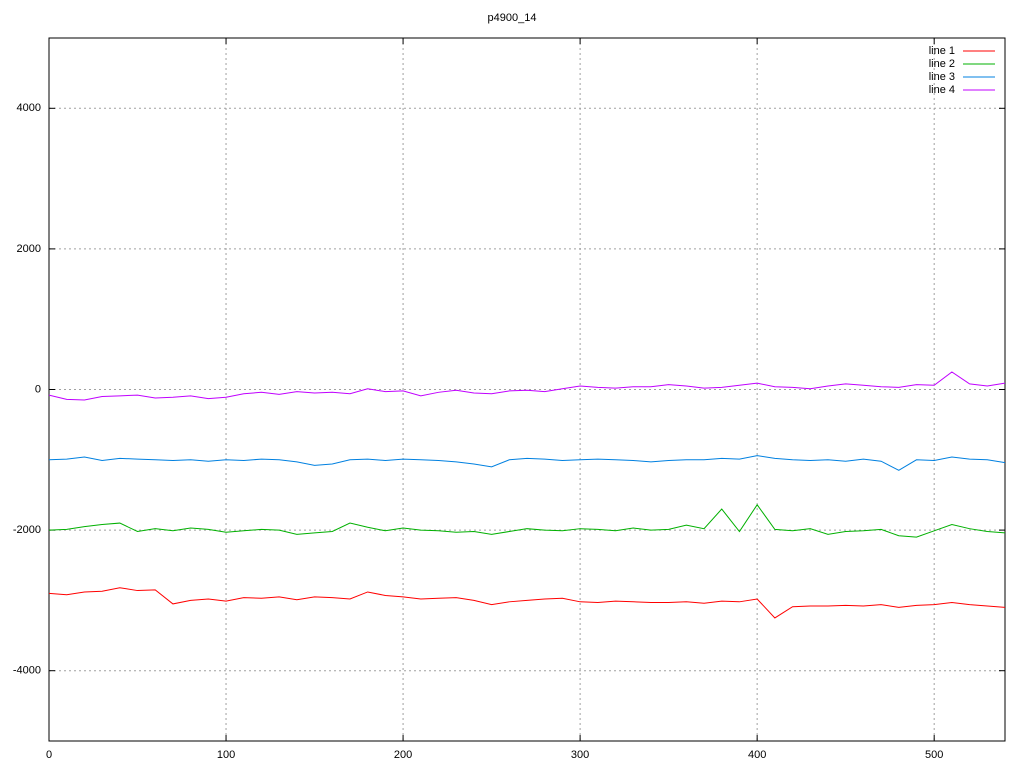 This screenshot has width=1024, height=768. I want to click on legend-label: line 4, so click(942, 90).